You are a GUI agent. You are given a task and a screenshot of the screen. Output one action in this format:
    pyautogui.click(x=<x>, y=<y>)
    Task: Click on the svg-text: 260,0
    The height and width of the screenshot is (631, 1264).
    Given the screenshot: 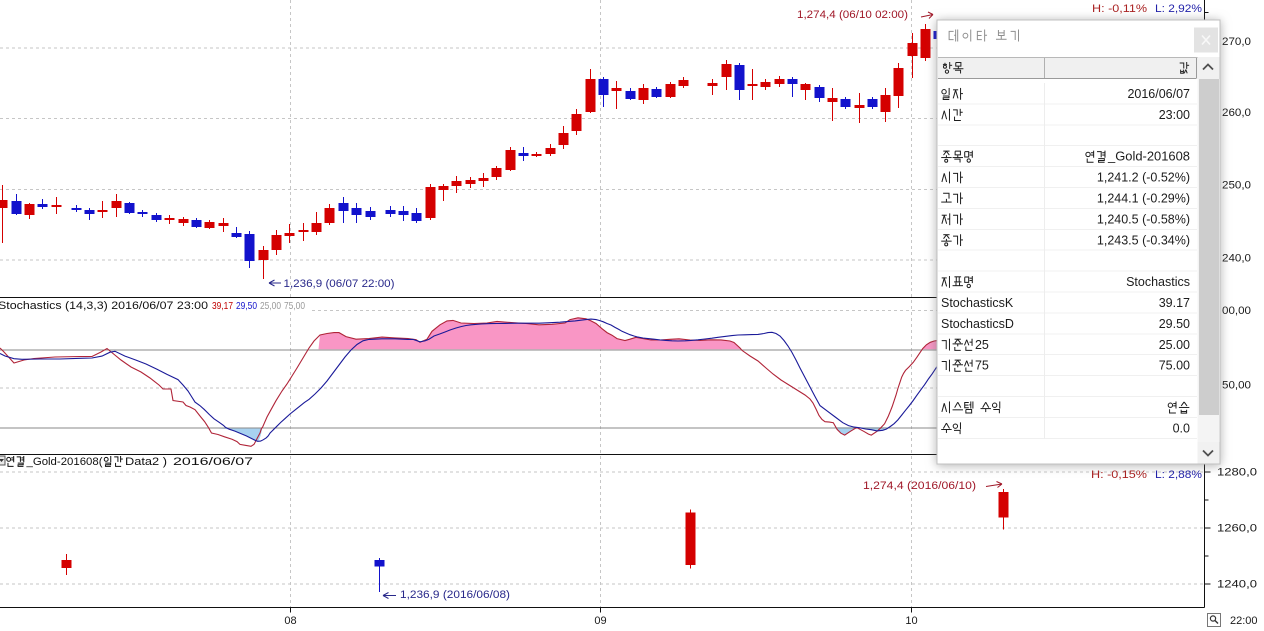 What is the action you would take?
    pyautogui.click(x=1236, y=113)
    